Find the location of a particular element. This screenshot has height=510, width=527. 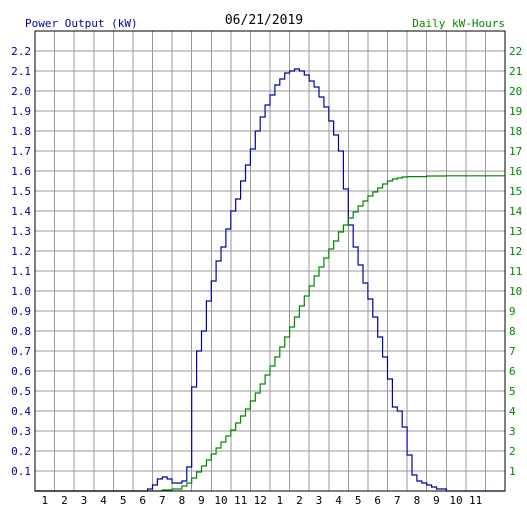

left-tick-label: 0.4 is located at coordinates (21, 411).